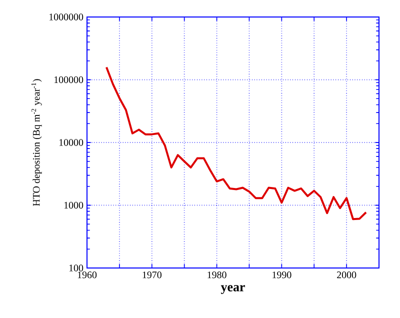  What do you see at coordinates (36, 142) in the screenshot?
I see `y-axis-title: HTO deposition (Bq m$^{-2}$ year$^{-1}$)` at bounding box center [36, 142].